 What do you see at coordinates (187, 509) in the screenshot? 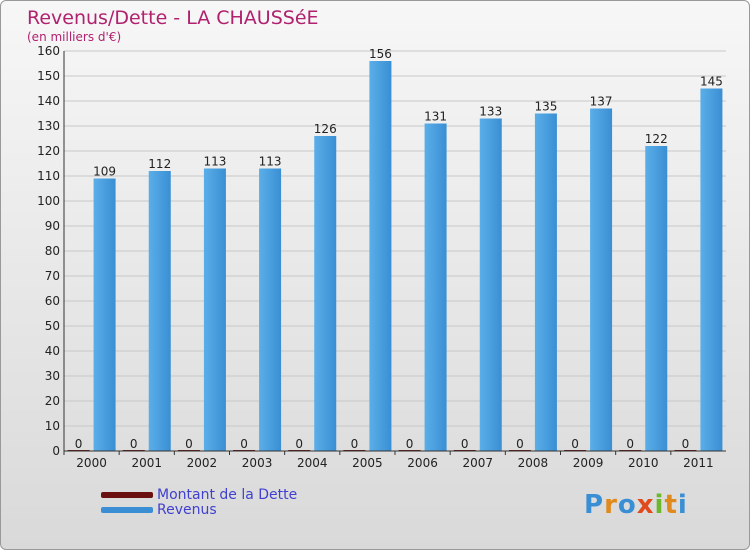
I see `legend-label-revenus: Revenus` at bounding box center [187, 509].